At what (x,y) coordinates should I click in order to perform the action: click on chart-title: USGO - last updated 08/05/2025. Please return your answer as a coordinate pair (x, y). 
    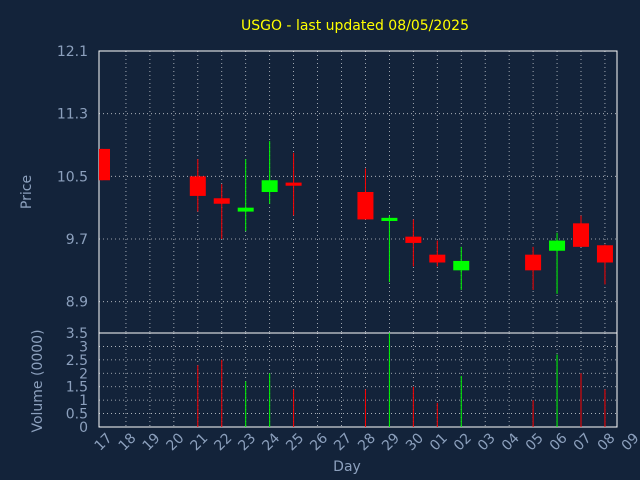
    Looking at the image, I should click on (355, 26).